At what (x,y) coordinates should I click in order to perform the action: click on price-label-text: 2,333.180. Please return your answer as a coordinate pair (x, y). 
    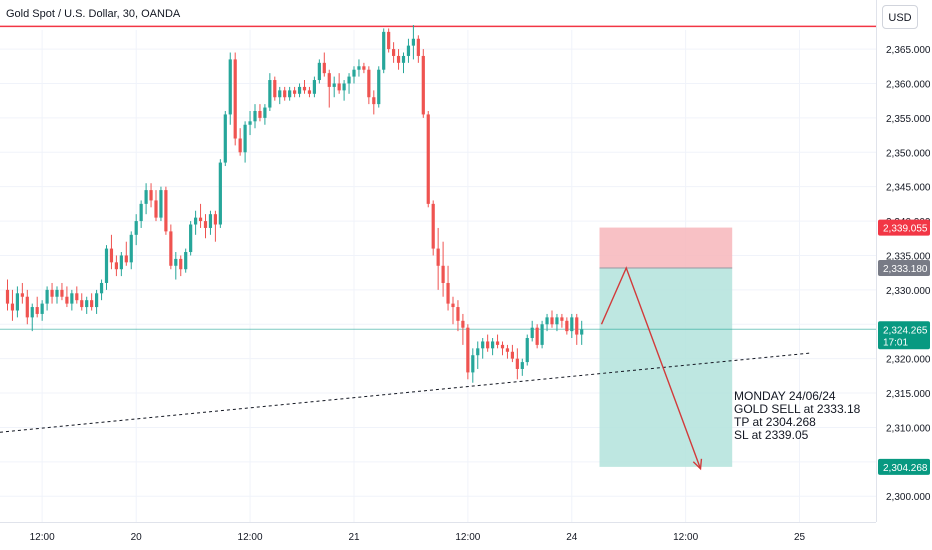
    Looking at the image, I should click on (905, 269).